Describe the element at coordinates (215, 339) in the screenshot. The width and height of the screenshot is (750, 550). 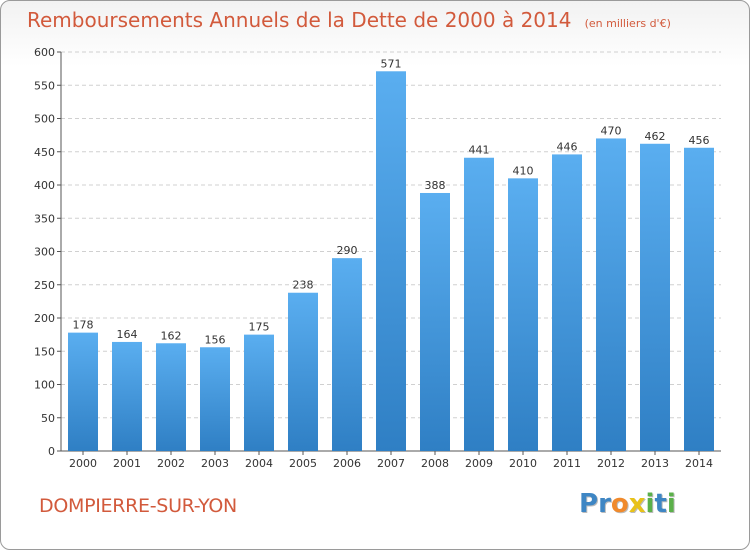
I see `data-label: 156` at that location.